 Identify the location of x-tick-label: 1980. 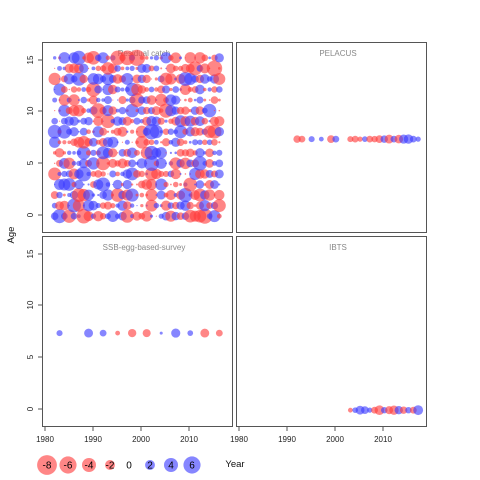
(239, 439).